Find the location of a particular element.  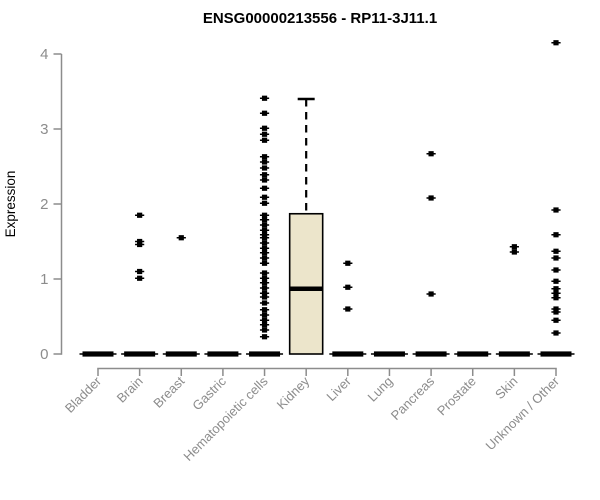

y-tick-label: 2 is located at coordinates (44, 204).